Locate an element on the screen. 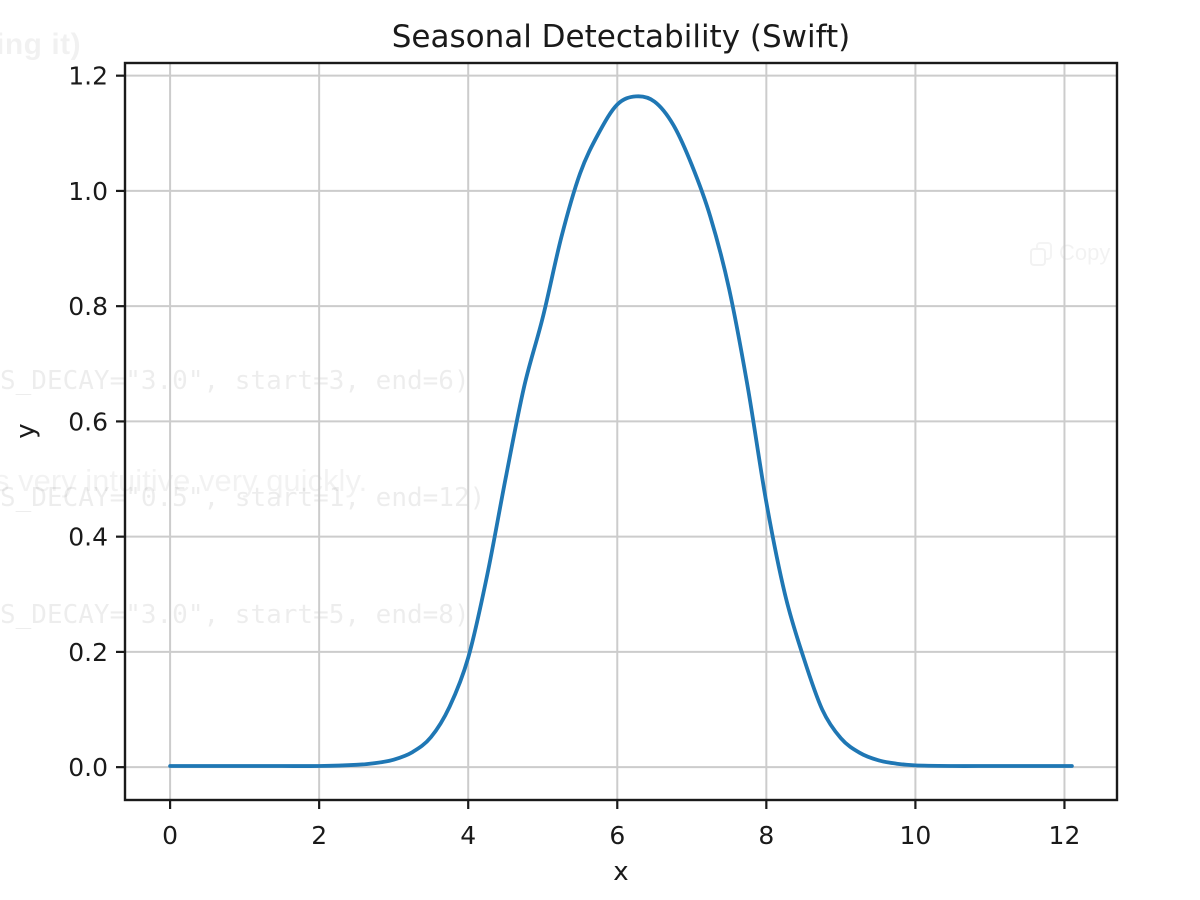 The width and height of the screenshot is (1200, 900). ghost-code-line: S_DECAY="3.0", start=3, end=6) is located at coordinates (235, 381).